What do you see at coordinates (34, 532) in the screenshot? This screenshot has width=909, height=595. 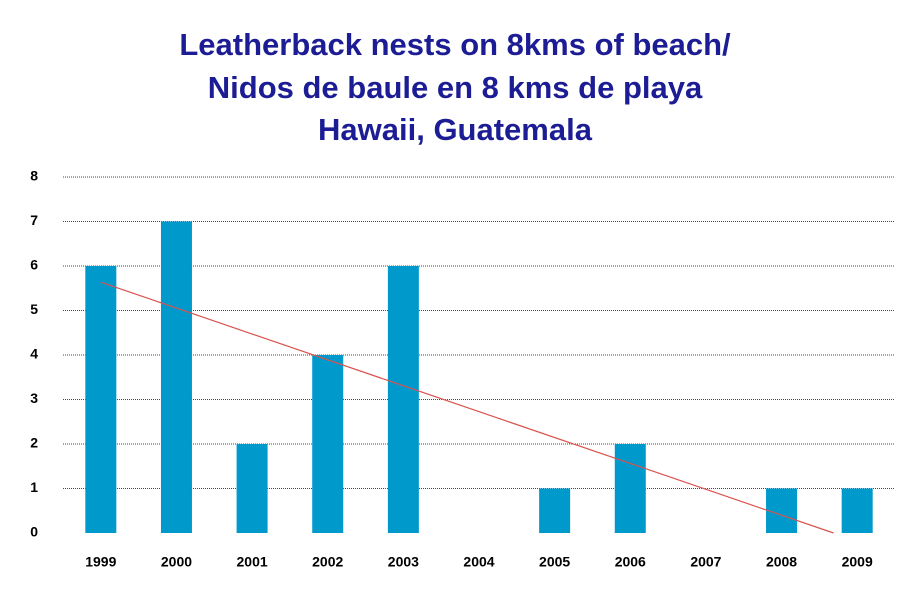 I see `y-tick-label: 0` at bounding box center [34, 532].